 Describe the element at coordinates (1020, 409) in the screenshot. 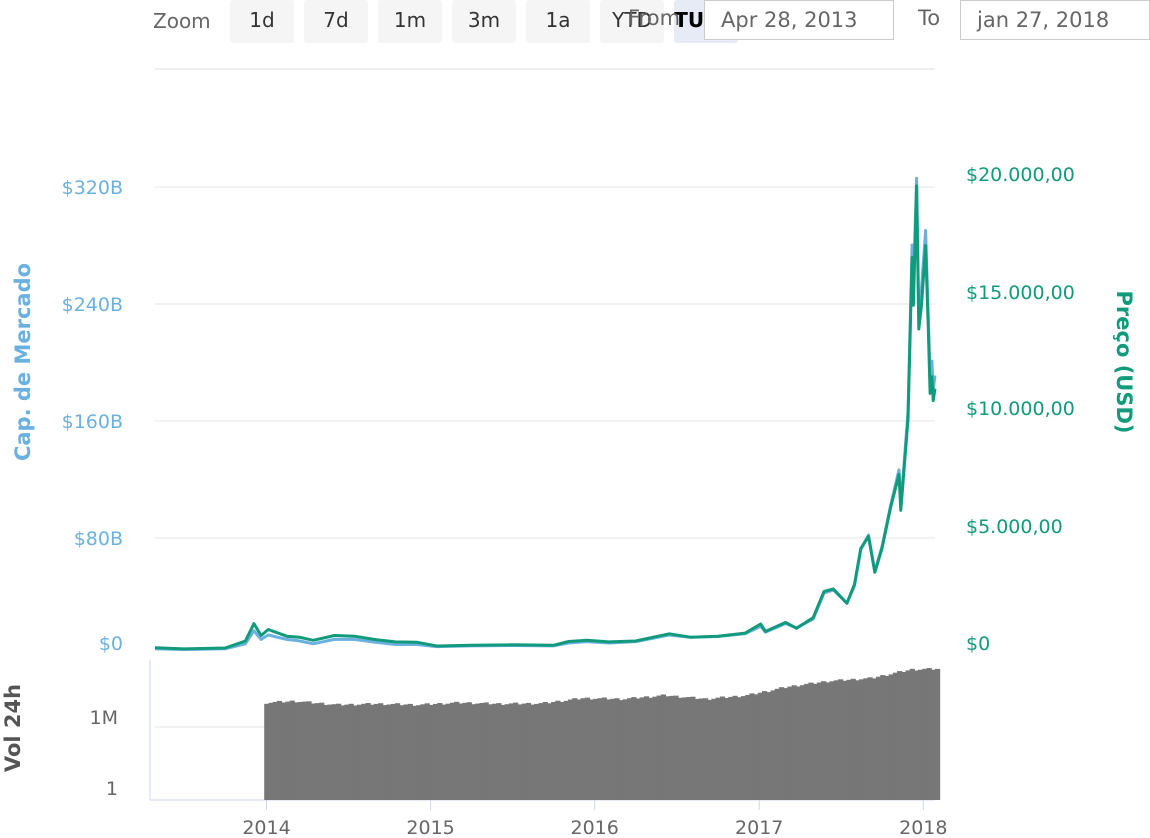

I see `y-right-tick-label: $10.000,00` at that location.